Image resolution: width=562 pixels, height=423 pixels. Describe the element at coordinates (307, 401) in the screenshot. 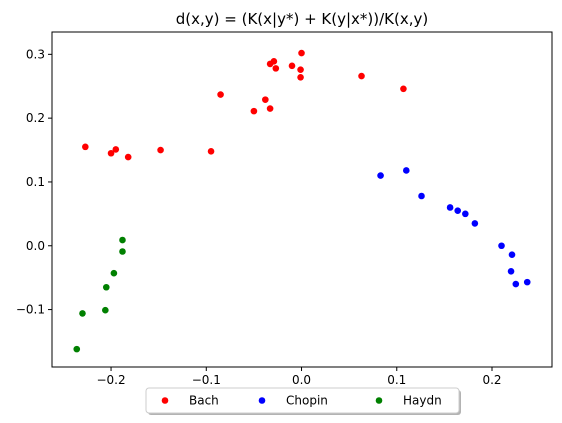

I see `legend-label: Chopin` at that location.